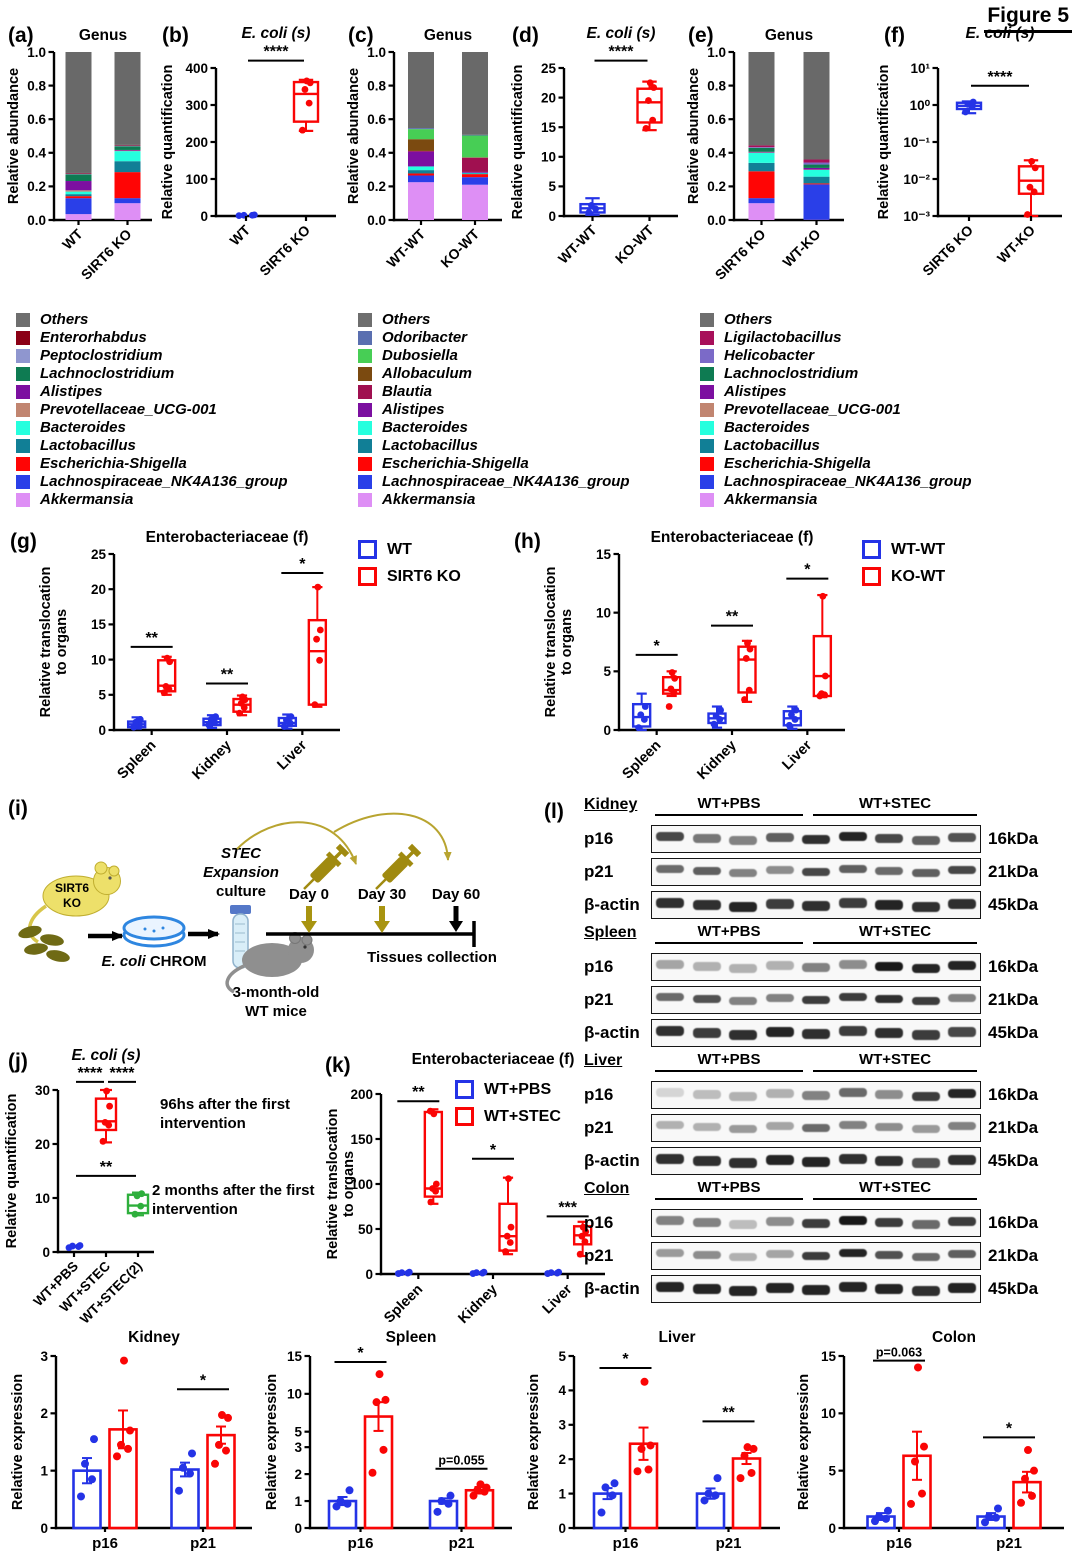 The image size is (1080, 1560). I want to click on ecoli-chrom-label: E. coli CHROM, so click(153, 961).